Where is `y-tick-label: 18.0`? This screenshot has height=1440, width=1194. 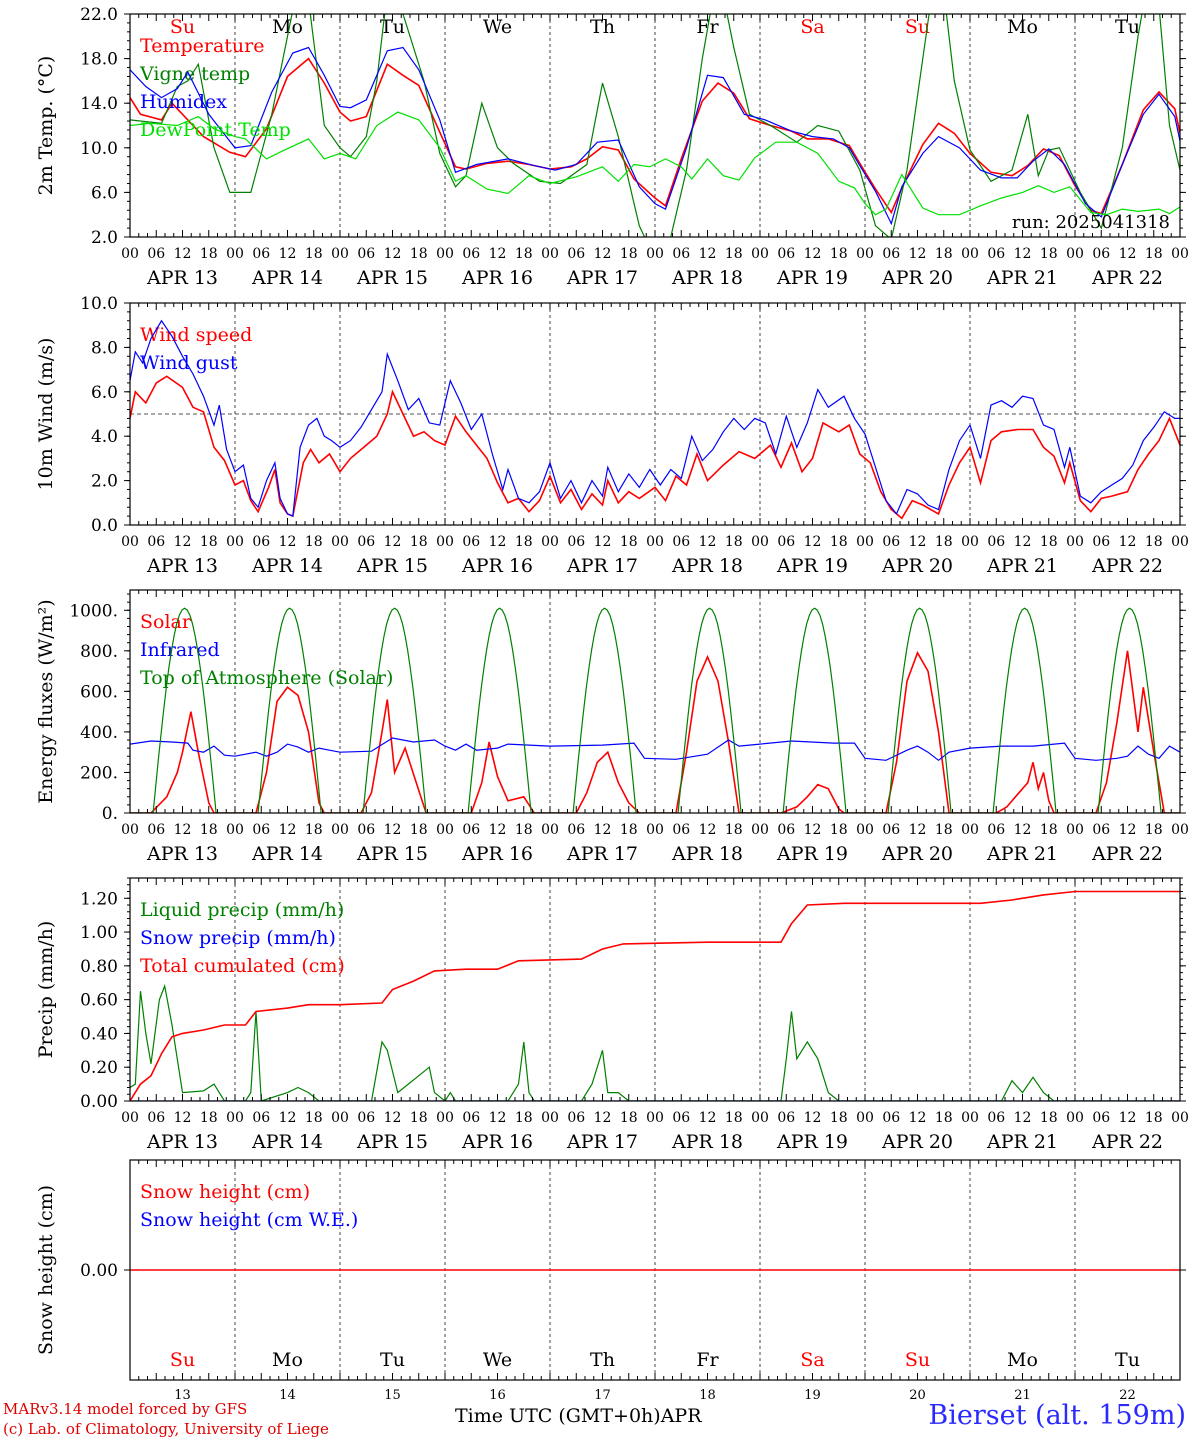 y-tick-label: 18.0 is located at coordinates (99, 60).